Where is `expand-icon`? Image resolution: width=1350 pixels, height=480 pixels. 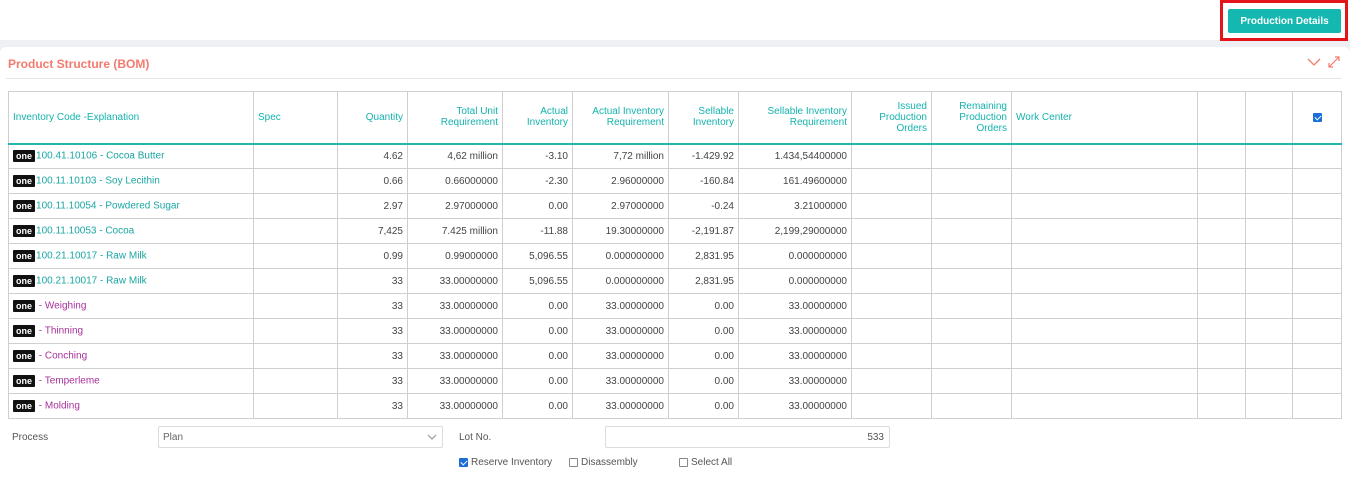 expand-icon is located at coordinates (1334, 62).